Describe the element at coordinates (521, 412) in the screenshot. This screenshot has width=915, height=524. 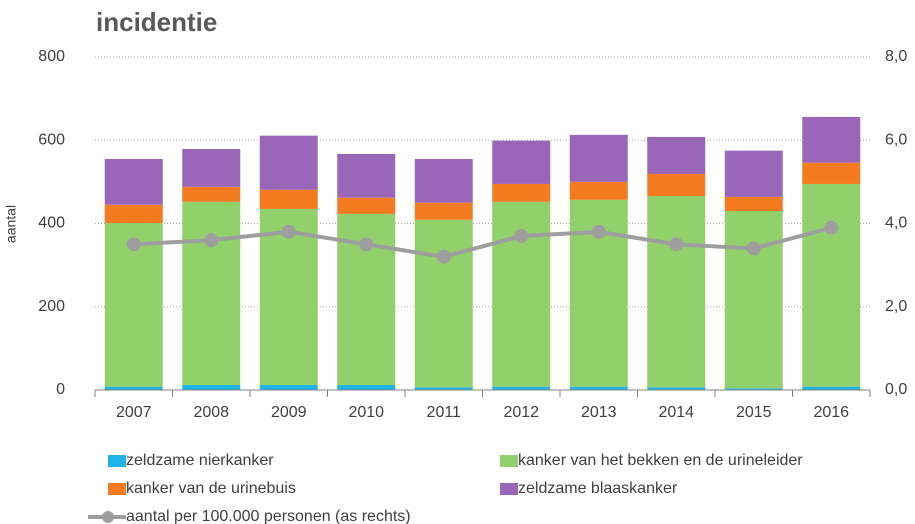
I see `x-tick-label: 2012` at that location.